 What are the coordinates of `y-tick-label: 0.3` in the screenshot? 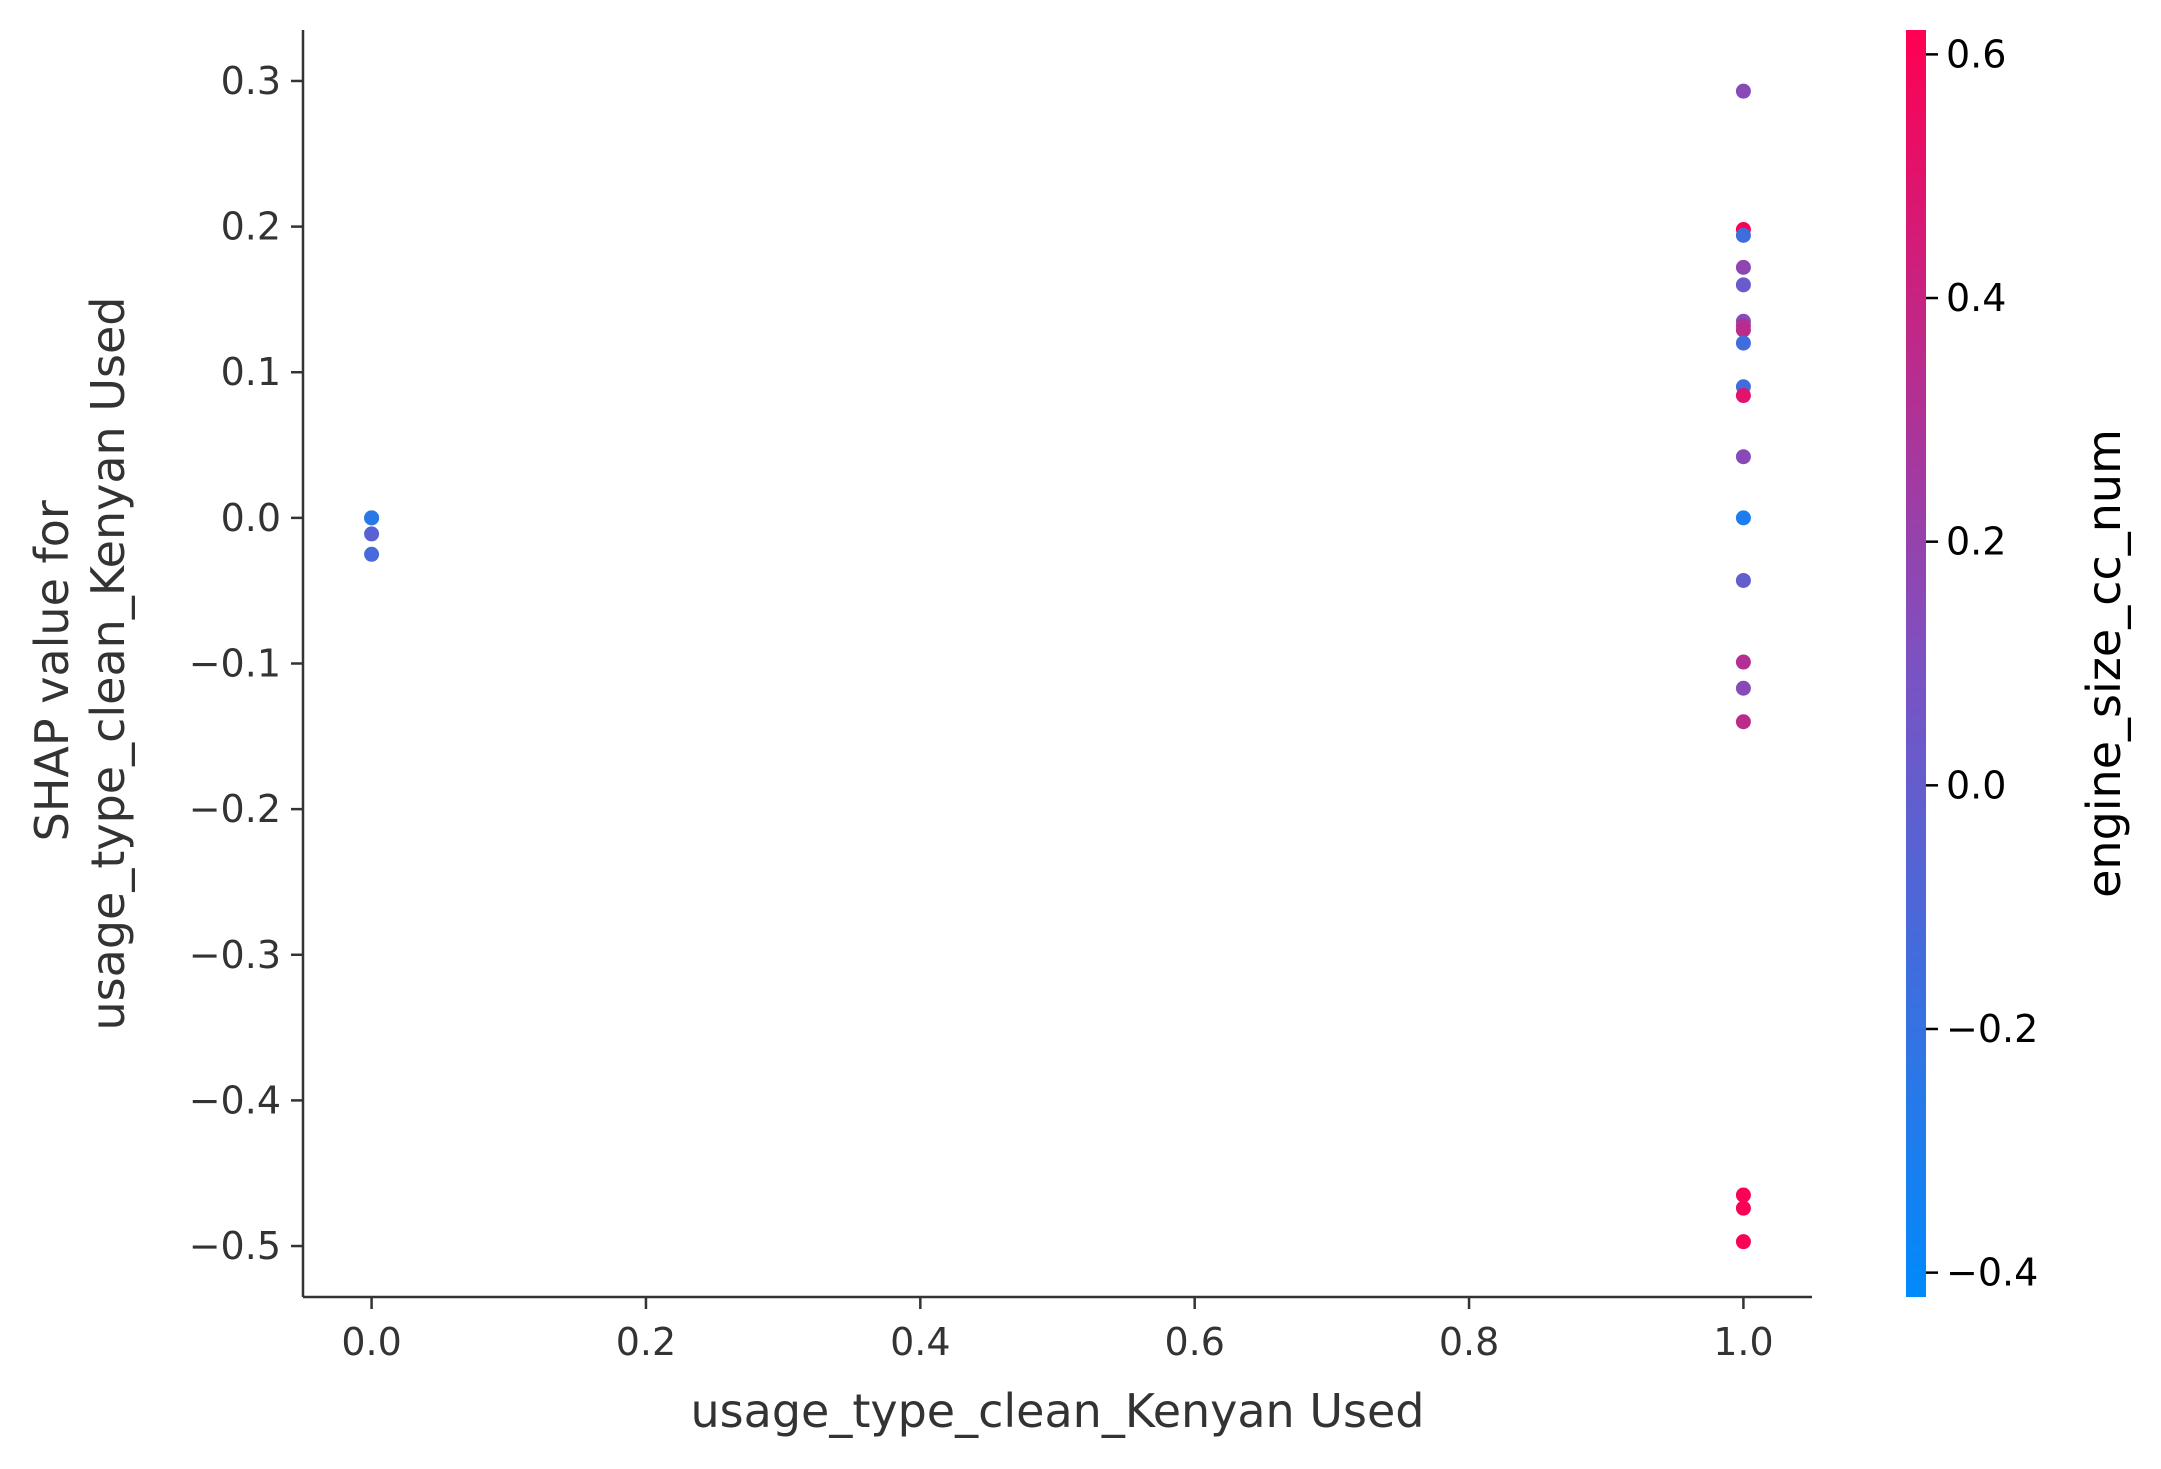 It's located at (251, 81).